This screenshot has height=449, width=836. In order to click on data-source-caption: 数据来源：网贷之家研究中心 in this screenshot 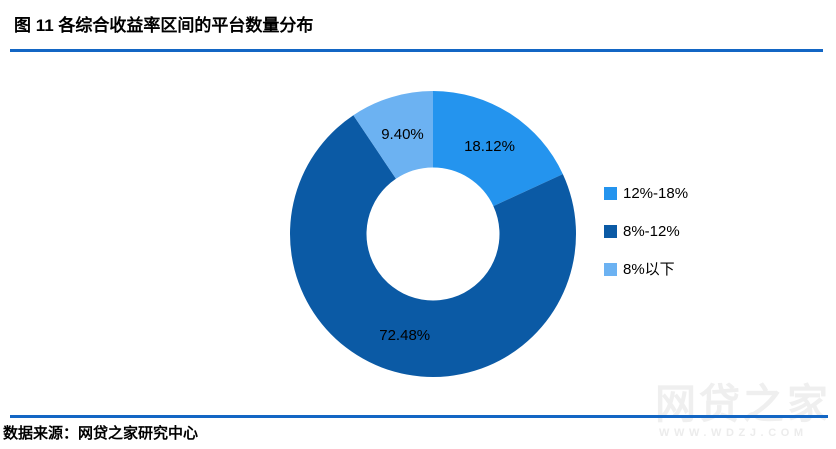, I will do `click(101, 433)`.